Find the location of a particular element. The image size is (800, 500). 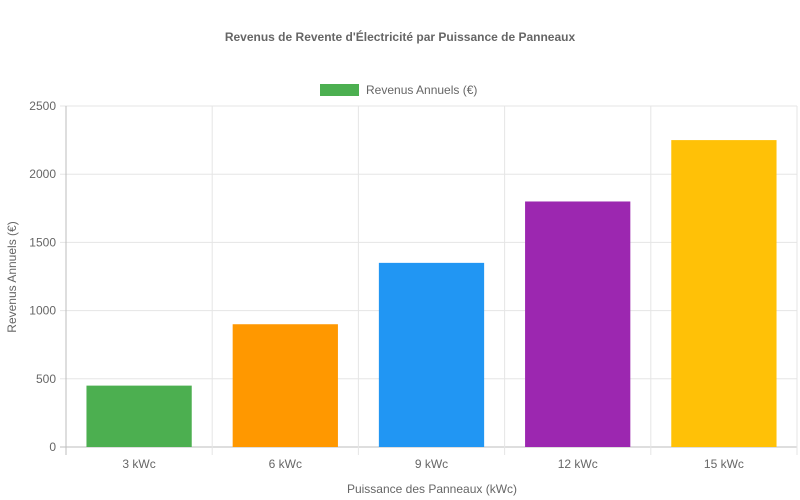

legend: Revenus Annuels (€) is located at coordinates (398, 90).